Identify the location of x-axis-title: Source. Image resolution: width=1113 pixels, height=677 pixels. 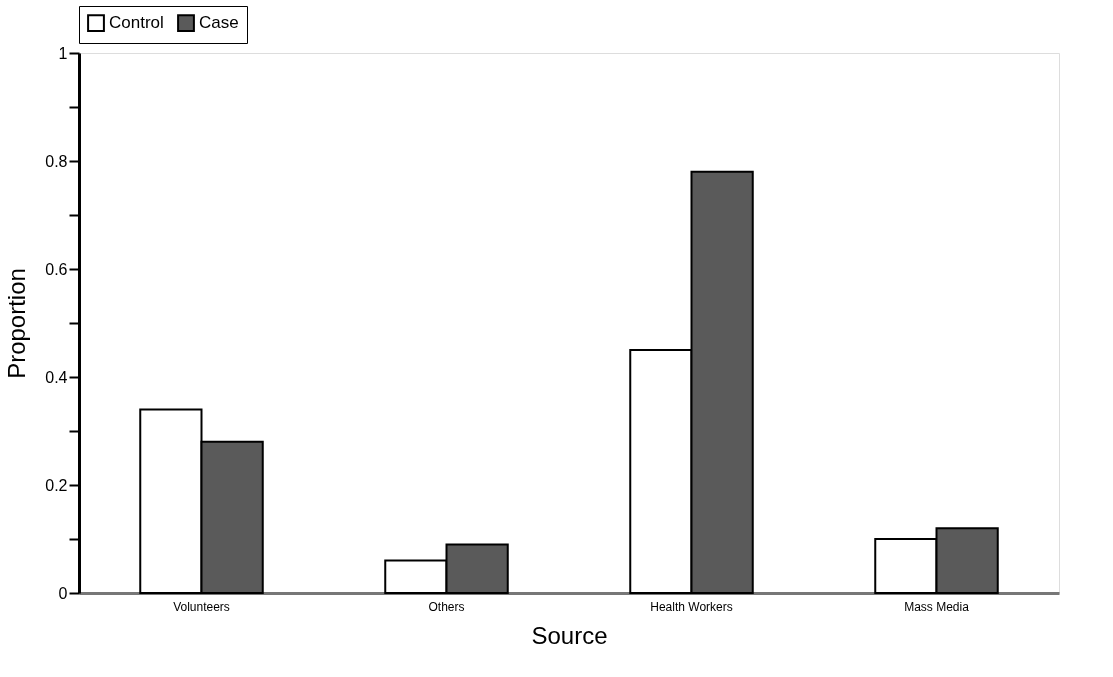
(569, 635).